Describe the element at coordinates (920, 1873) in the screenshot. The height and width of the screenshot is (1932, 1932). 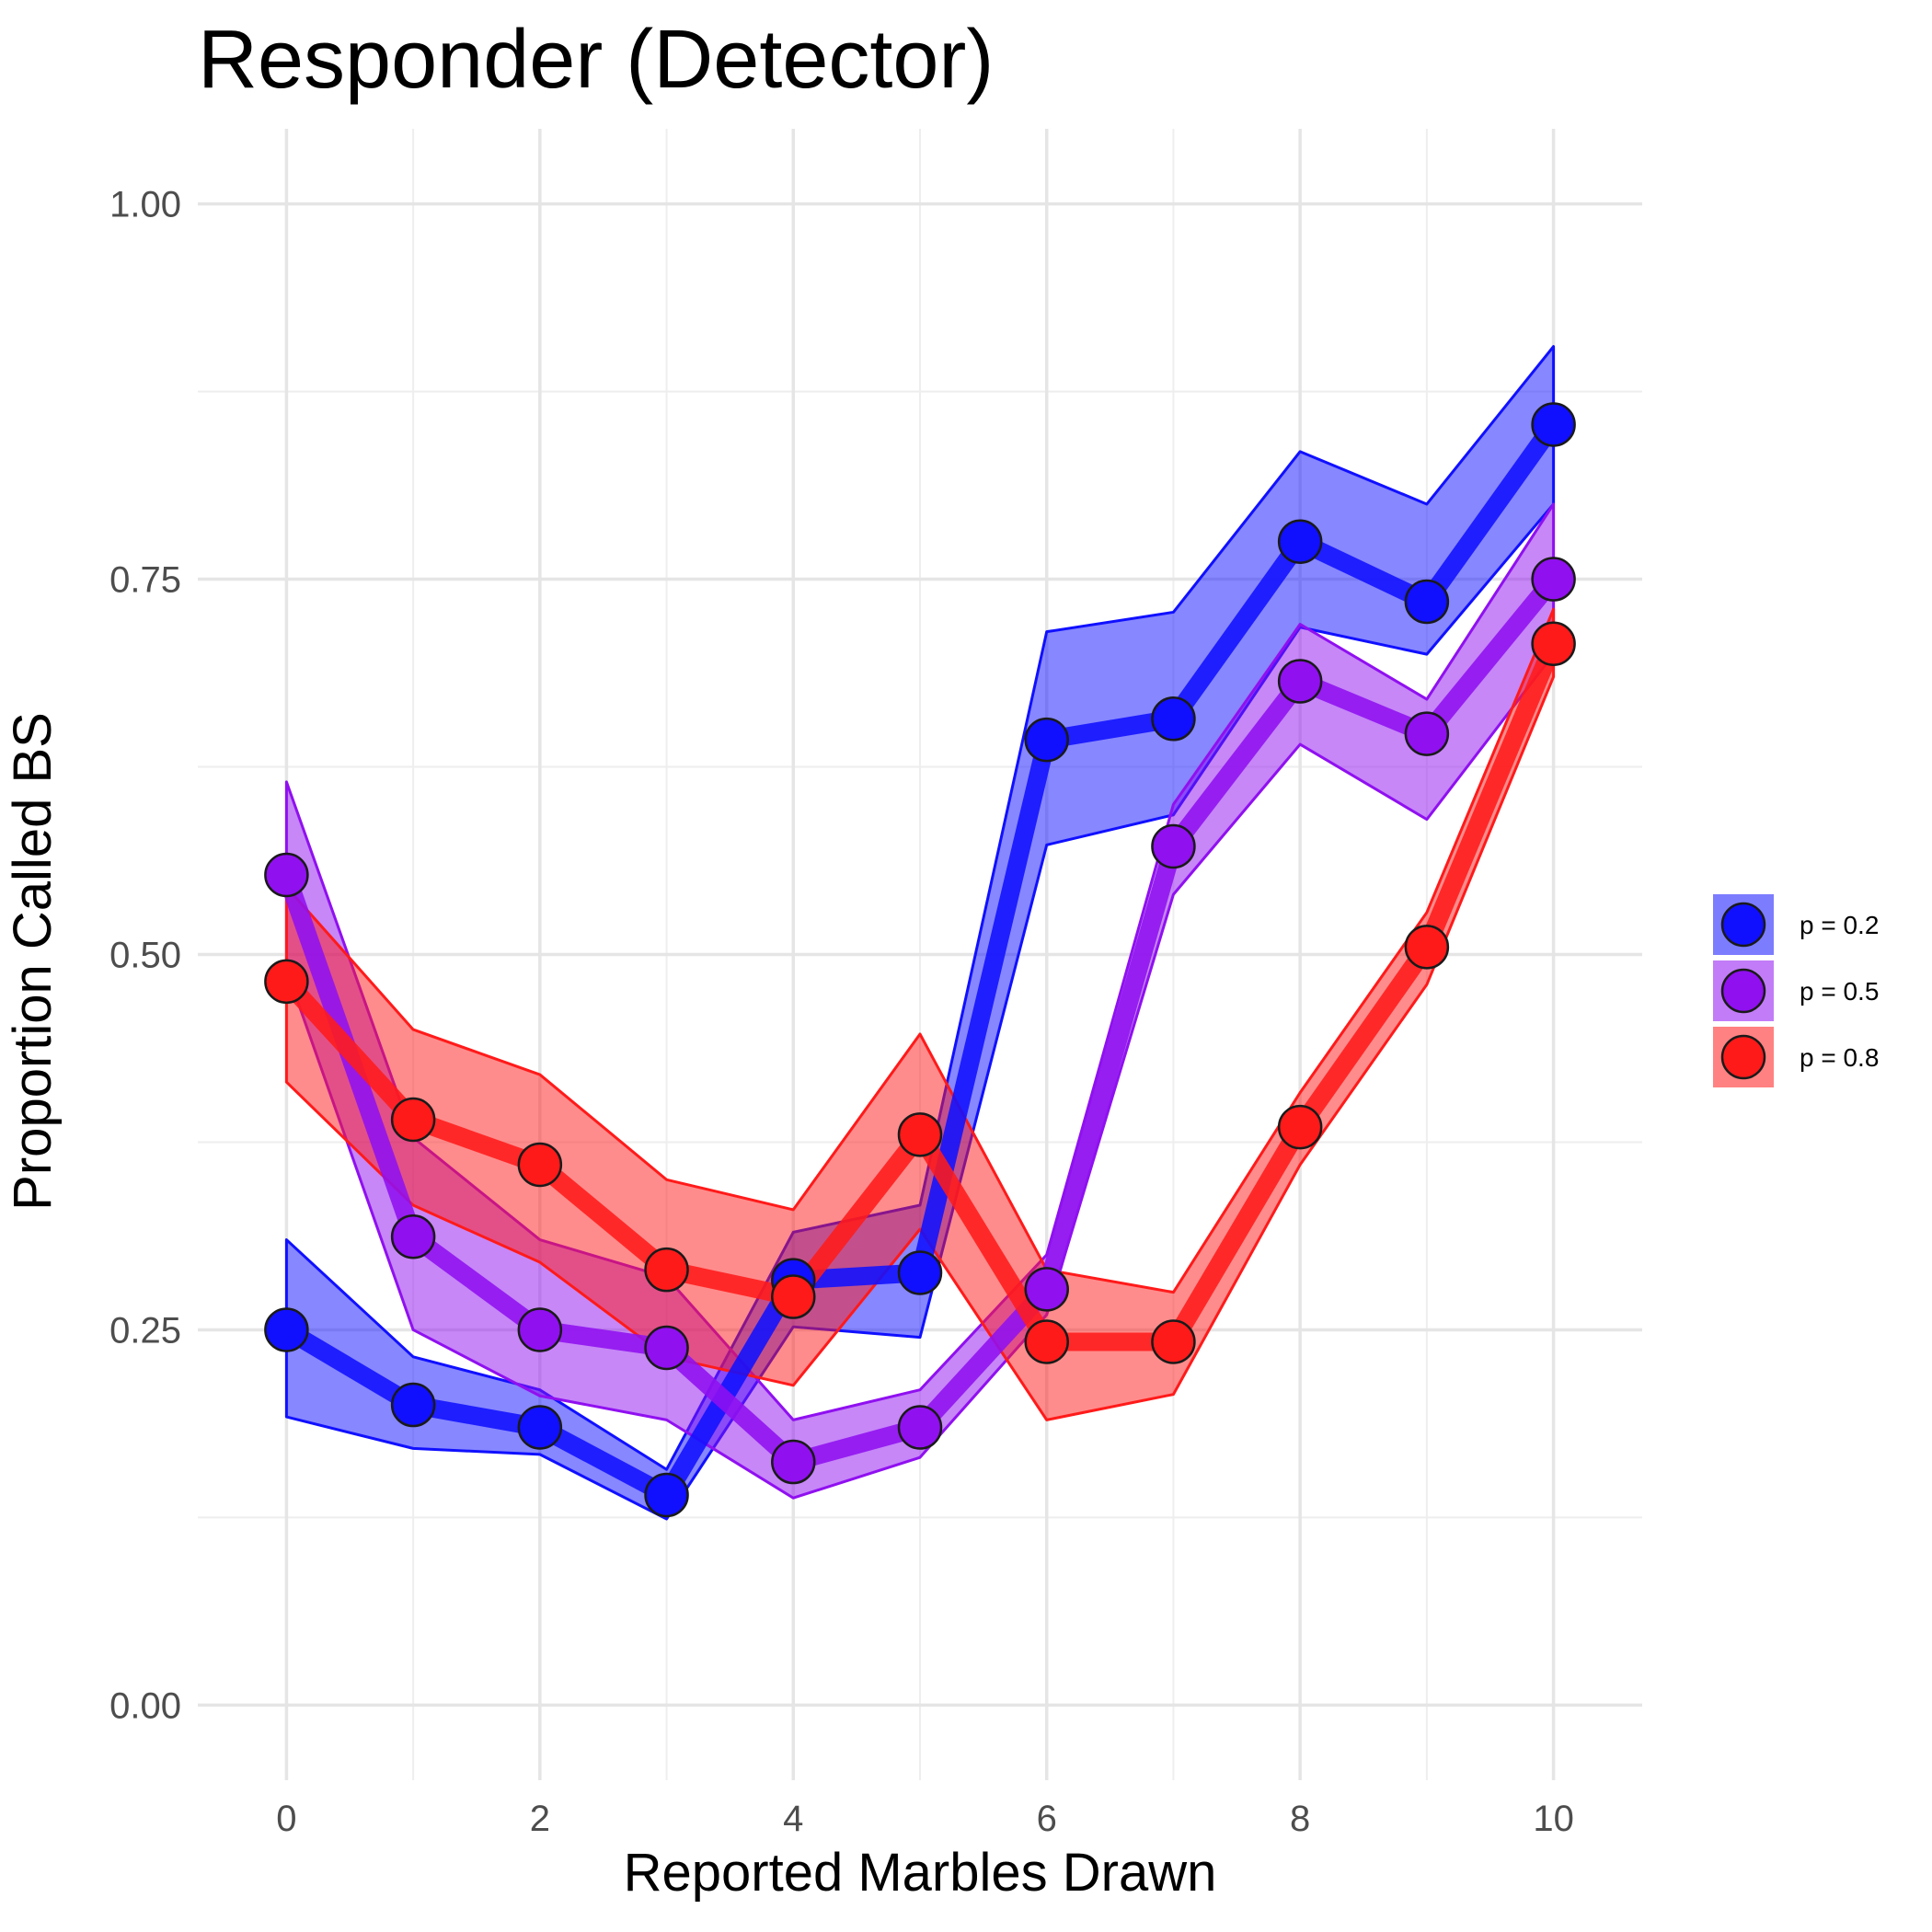
I see `x-axis-label: Reported Marbles Drawn` at that location.